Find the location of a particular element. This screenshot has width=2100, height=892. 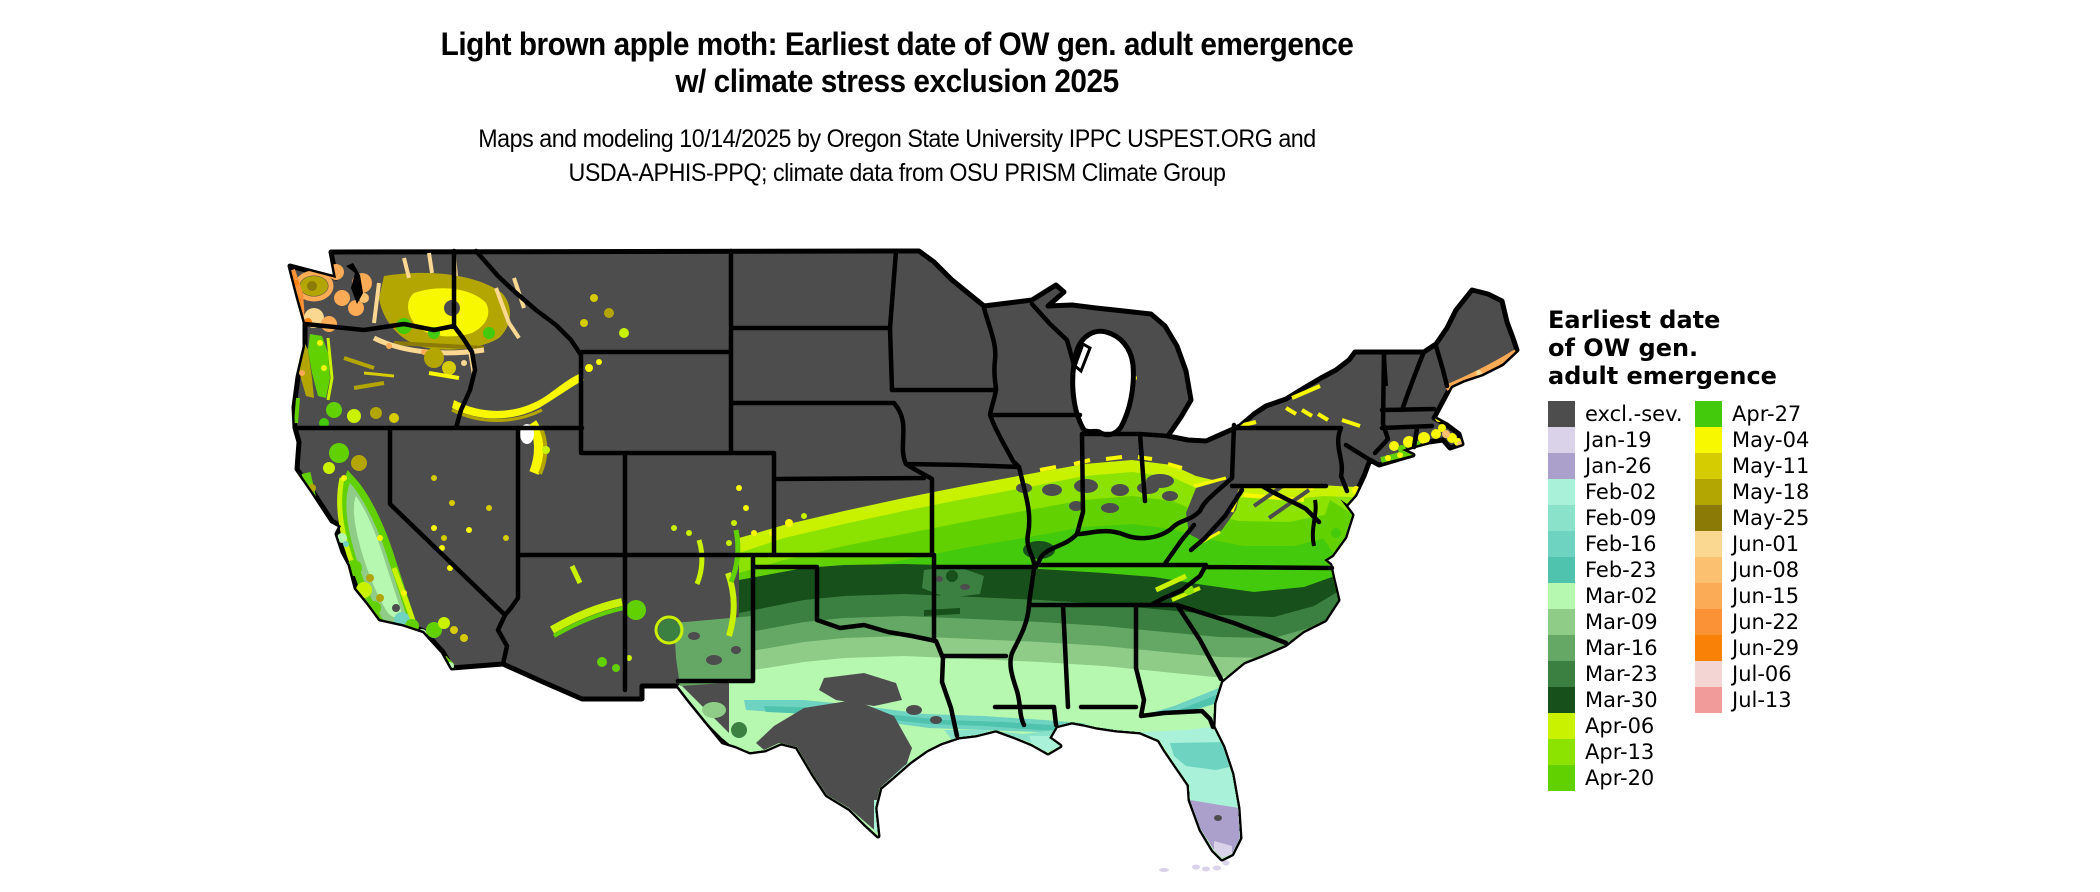

chesapeake-bay is located at coordinates (1314, 523).